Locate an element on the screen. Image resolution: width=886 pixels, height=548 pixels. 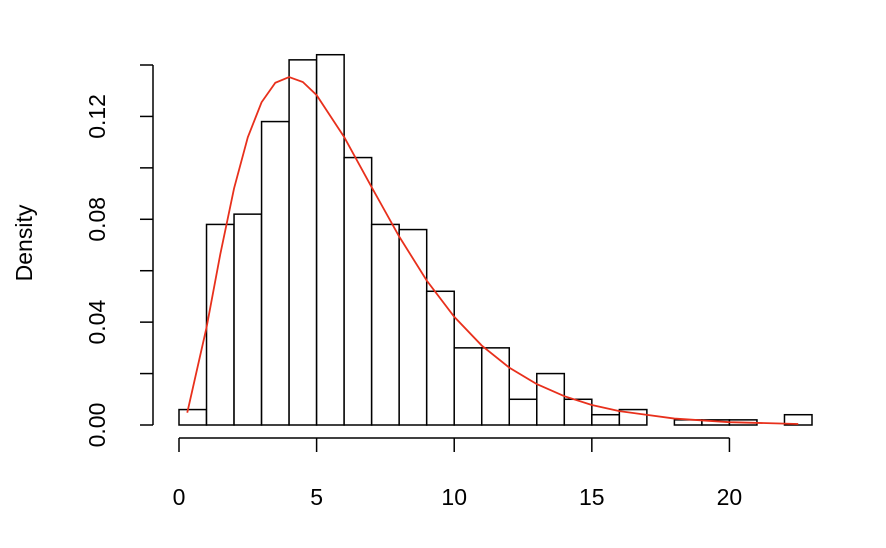
y-tick-label: 0.04 is located at coordinates (97, 322).